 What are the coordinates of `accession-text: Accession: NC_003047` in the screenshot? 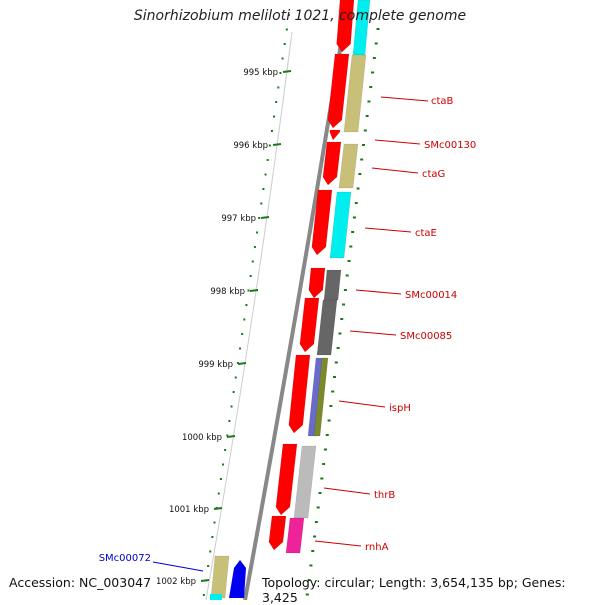 It's located at (80, 582).